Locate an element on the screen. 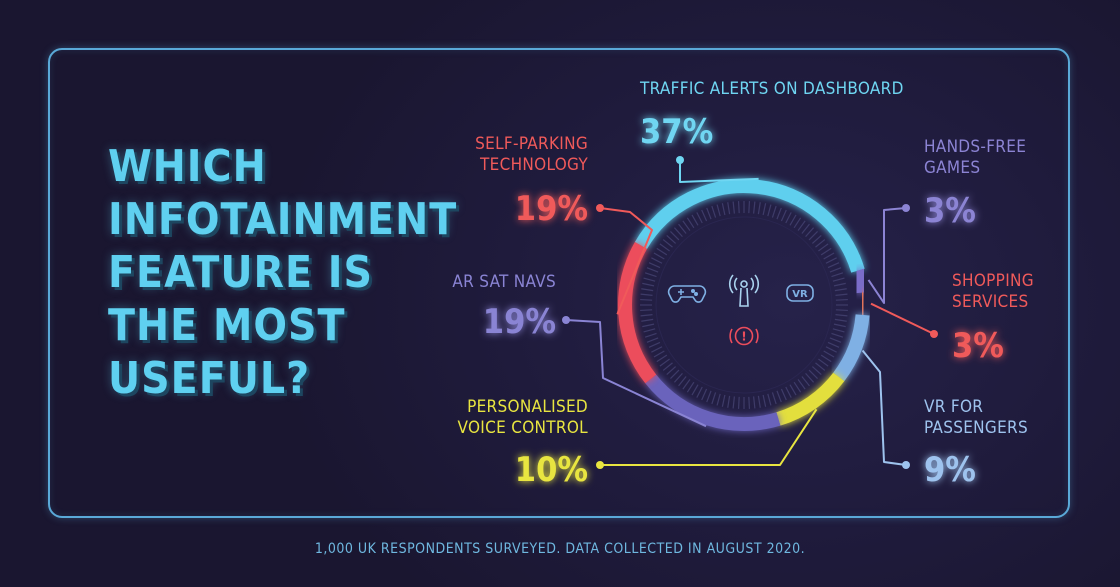  alert-icon-text: ! is located at coordinates (743, 337).